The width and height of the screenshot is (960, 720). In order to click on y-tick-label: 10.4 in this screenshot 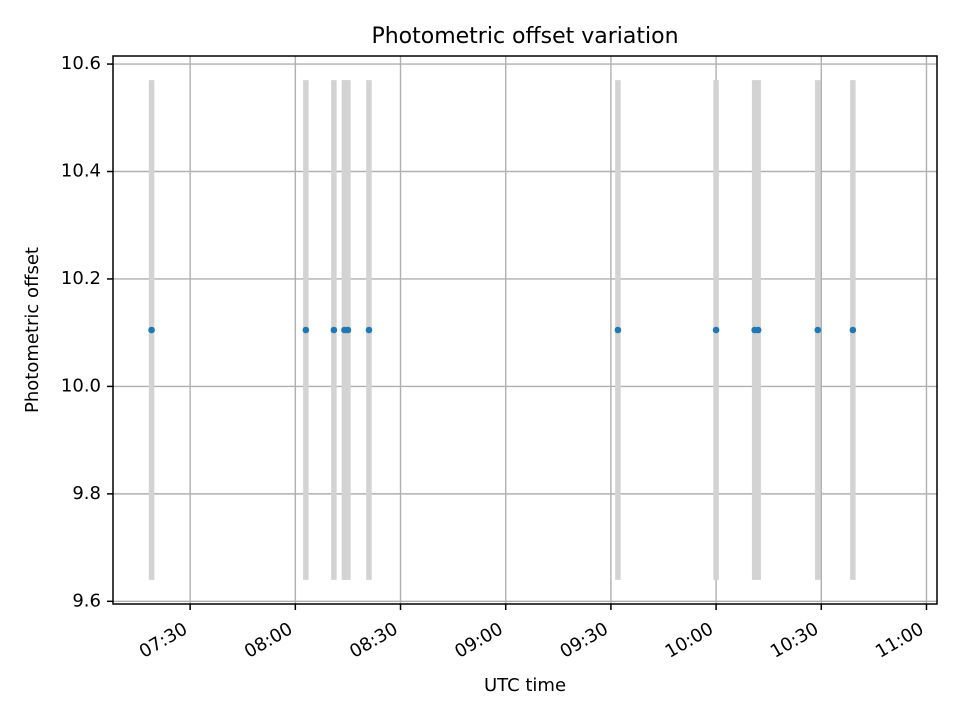, I will do `click(81, 171)`.